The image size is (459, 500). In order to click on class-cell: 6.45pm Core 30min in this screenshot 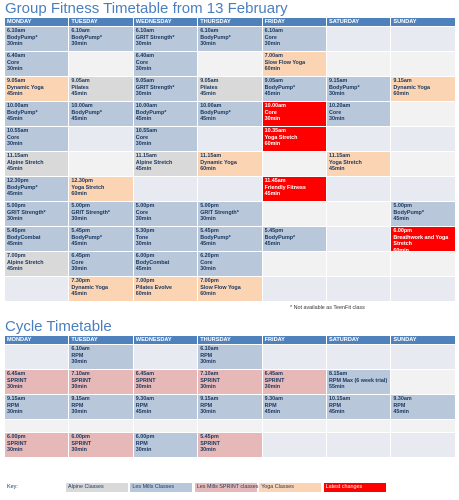, I will do `click(101, 264)`.